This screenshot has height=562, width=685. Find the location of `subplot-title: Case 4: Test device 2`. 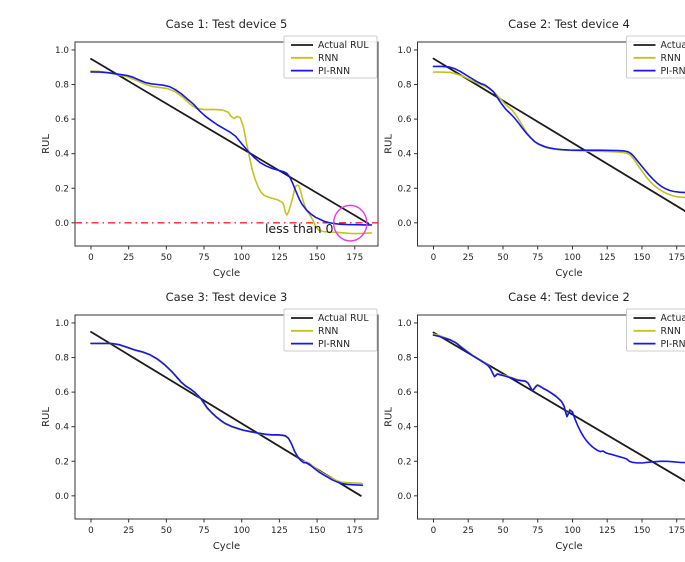

subplot-title: Case 4: Test device 2 is located at coordinates (569, 297).